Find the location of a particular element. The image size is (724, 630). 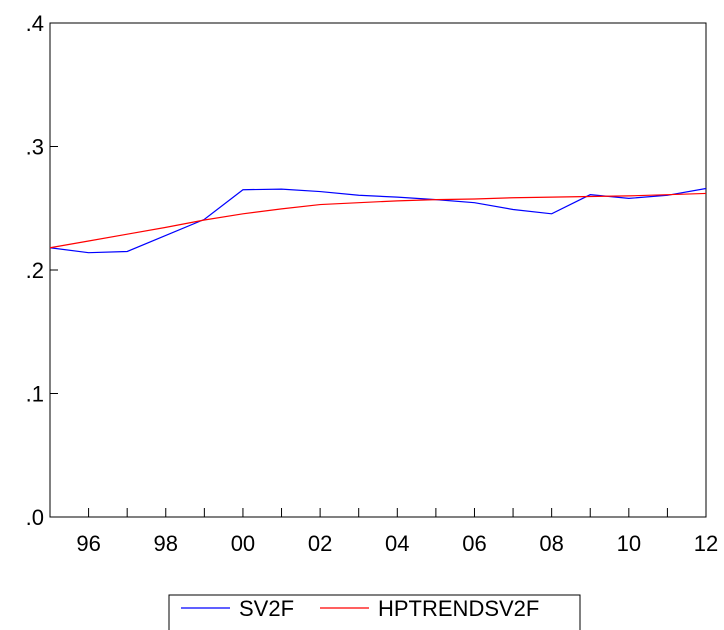

x-tick-label: 96 is located at coordinates (88, 543).